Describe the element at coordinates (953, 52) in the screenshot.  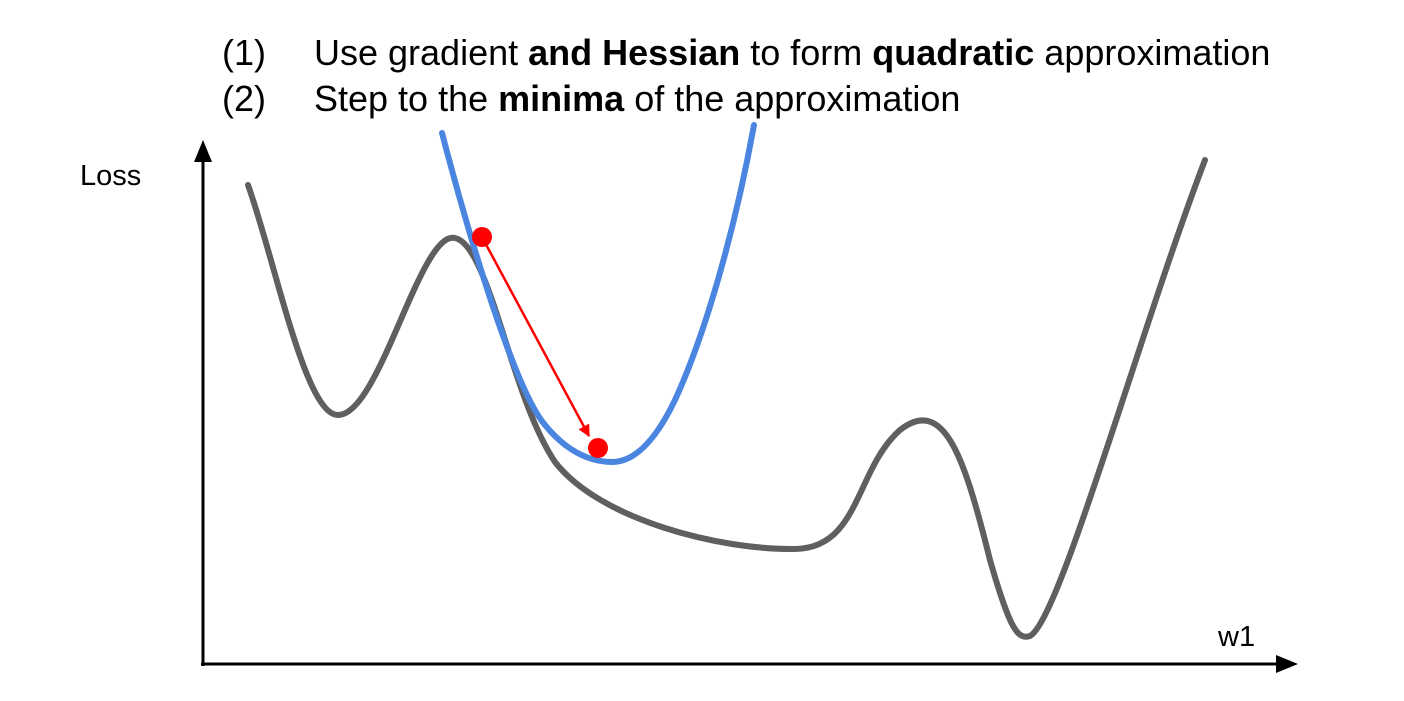
I see `step-1-part-4: quadratic` at that location.